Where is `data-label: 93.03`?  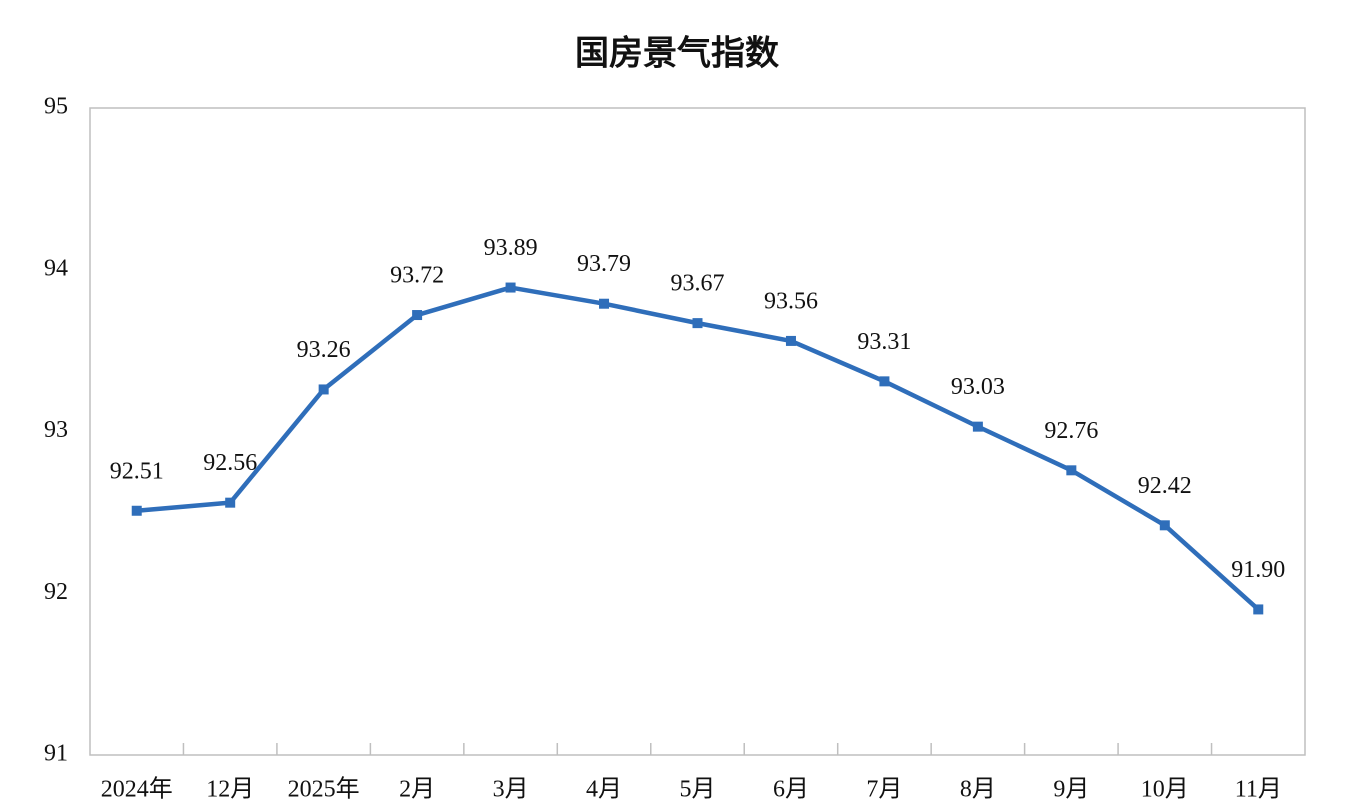 data-label: 93.03 is located at coordinates (978, 387).